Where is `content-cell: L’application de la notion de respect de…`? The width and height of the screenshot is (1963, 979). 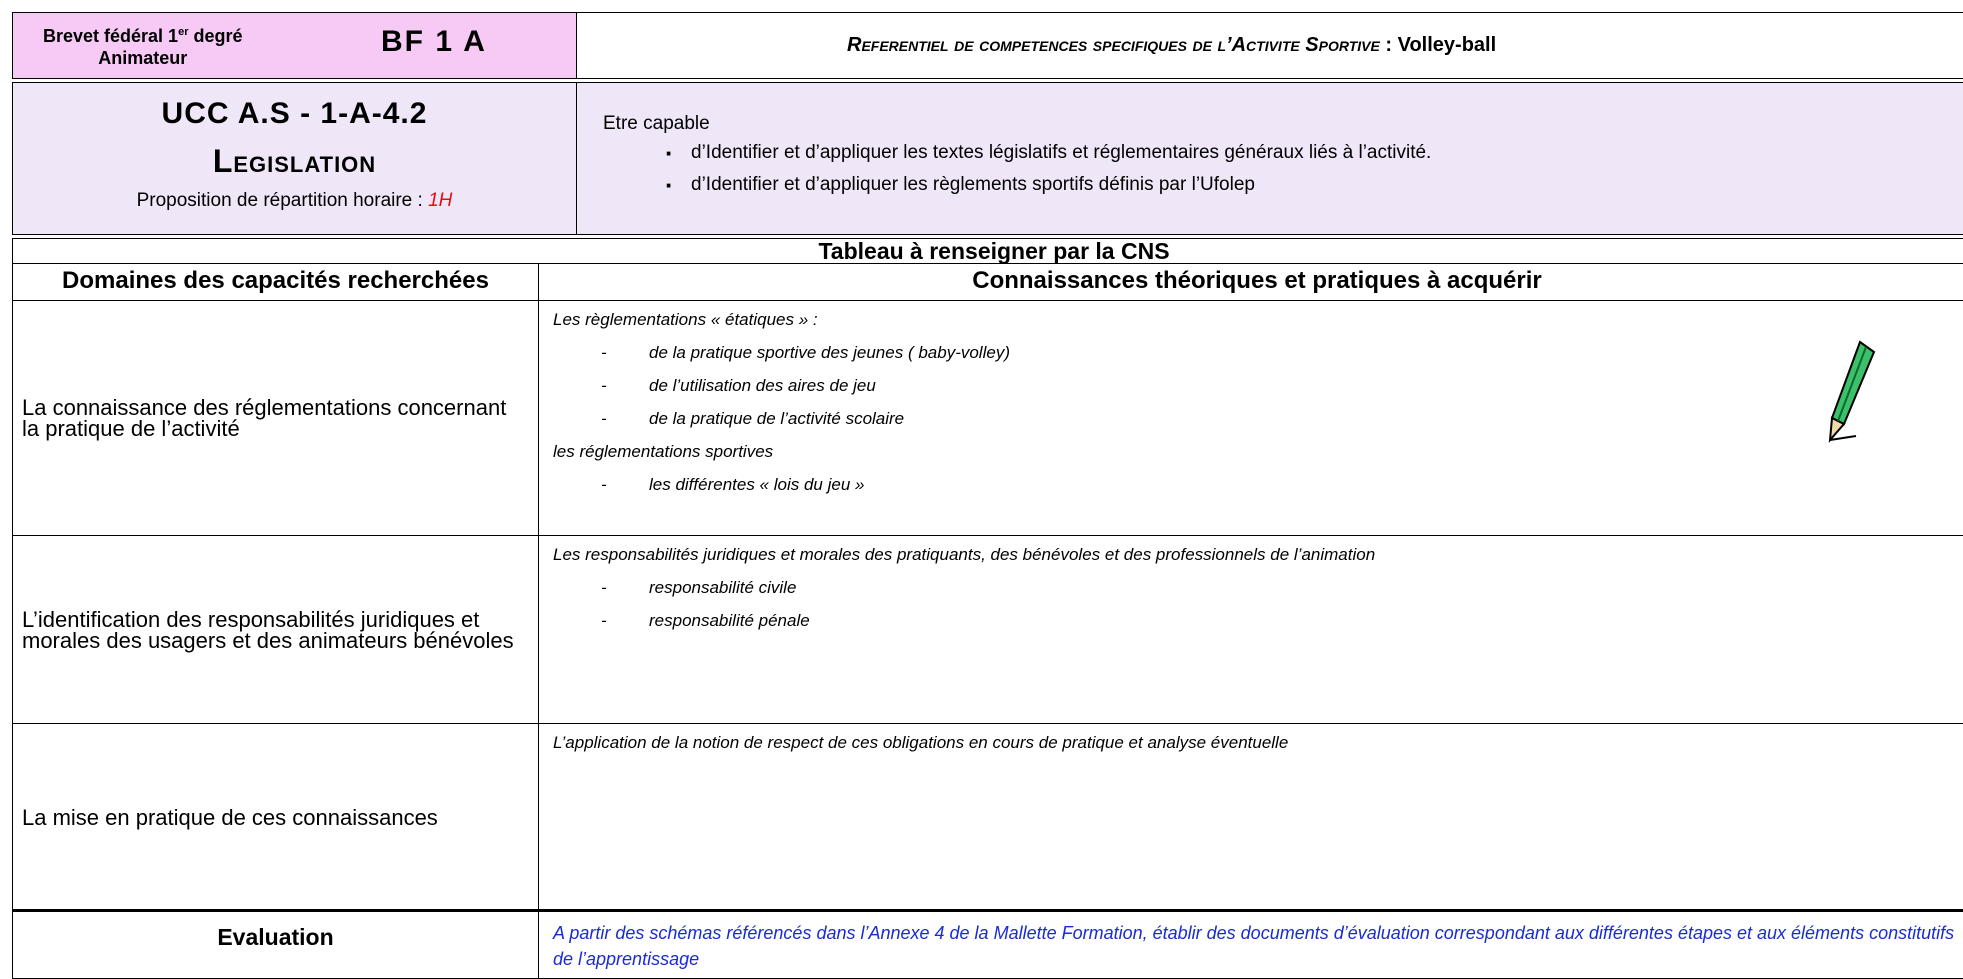
content-cell: L’application de la notion de respect de… is located at coordinates (1250, 817).